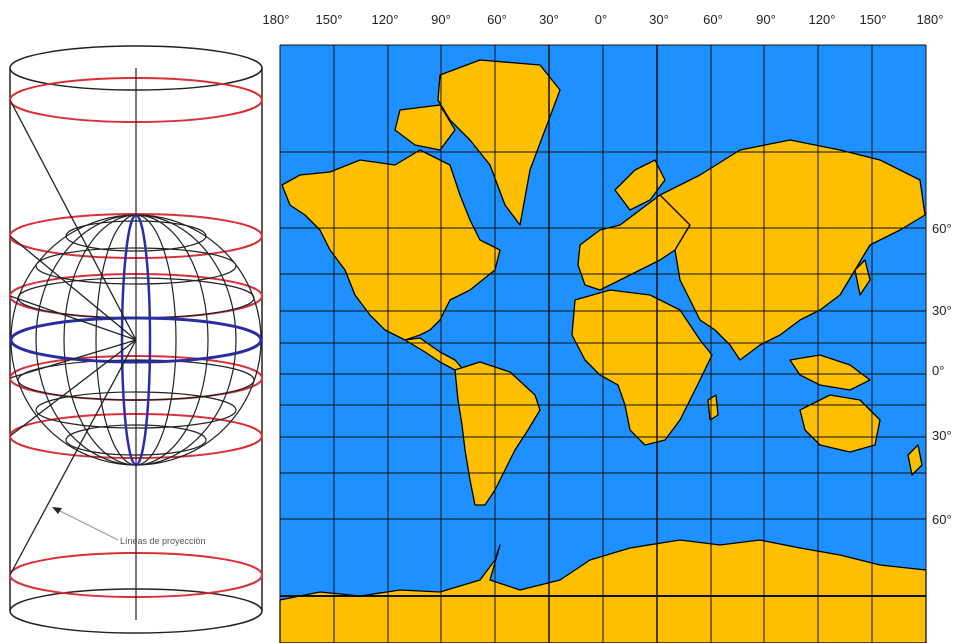 This screenshot has height=643, width=960. I want to click on latitude-label: 0°, so click(938, 370).